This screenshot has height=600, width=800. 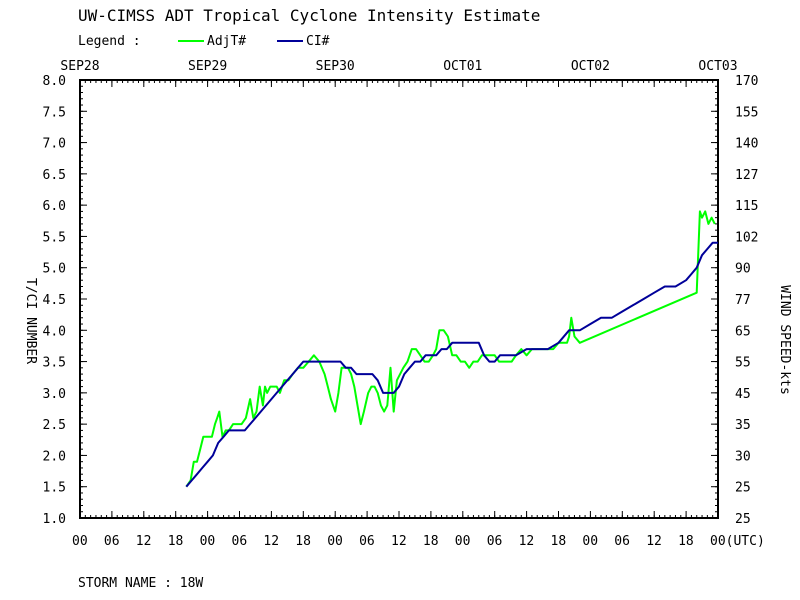 I want to click on y2-tick-label: 102, so click(x=746, y=237).